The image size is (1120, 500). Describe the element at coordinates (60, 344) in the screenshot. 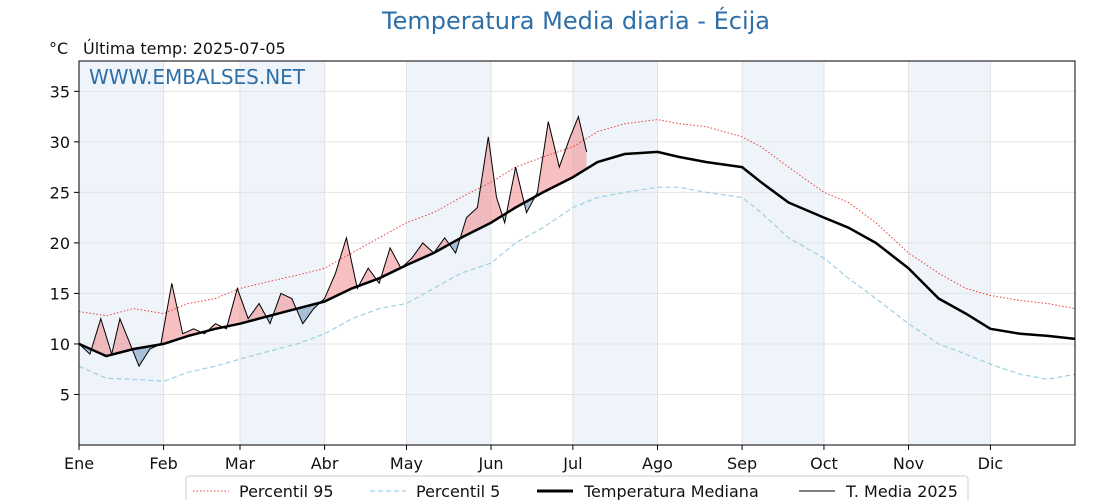

I see `y-tick-label: 10` at that location.